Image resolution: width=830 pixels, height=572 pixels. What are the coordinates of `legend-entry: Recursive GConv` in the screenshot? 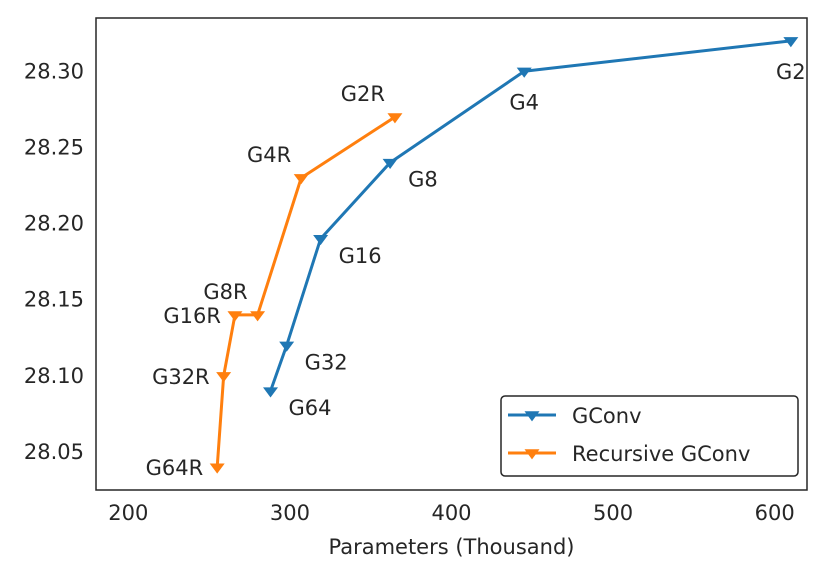 It's located at (629, 454).